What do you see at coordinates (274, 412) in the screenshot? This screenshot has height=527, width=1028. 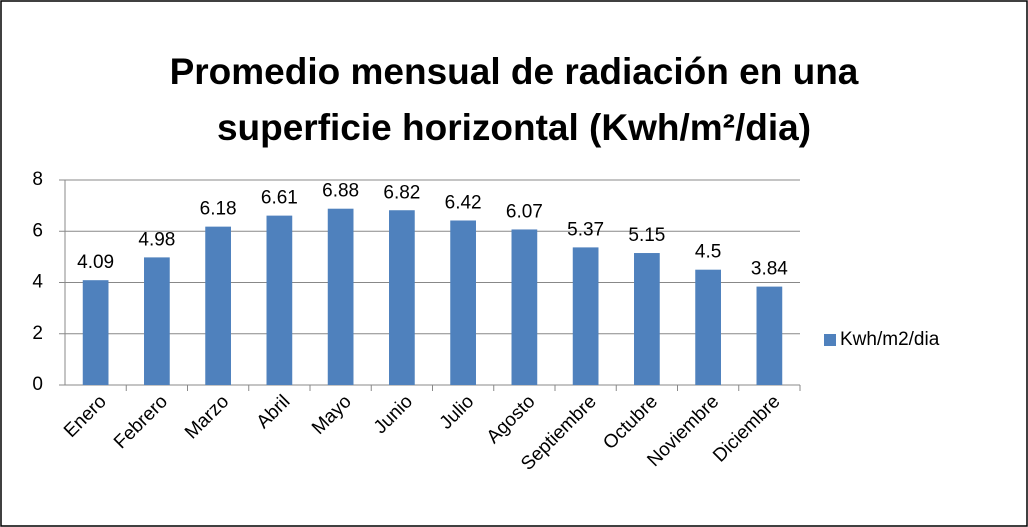 I see `x-tick-label: Abril` at bounding box center [274, 412].